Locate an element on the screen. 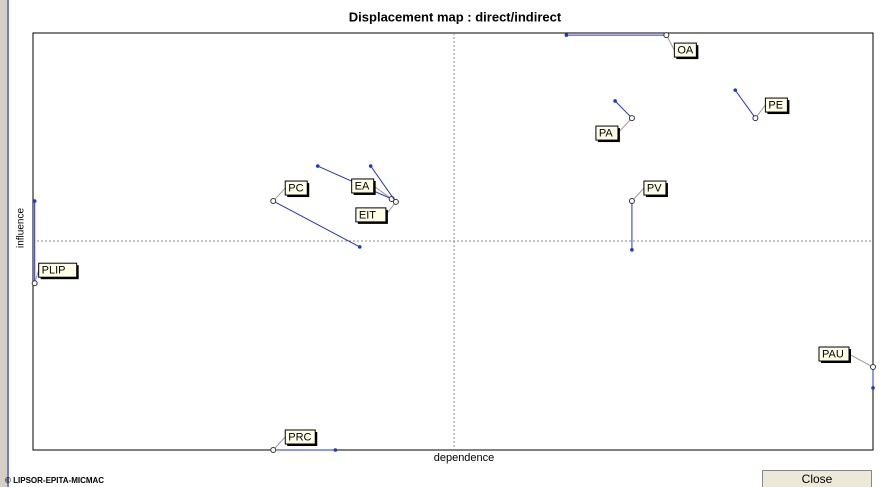 This screenshot has width=880, height=487. close-button: Close is located at coordinates (817, 478).